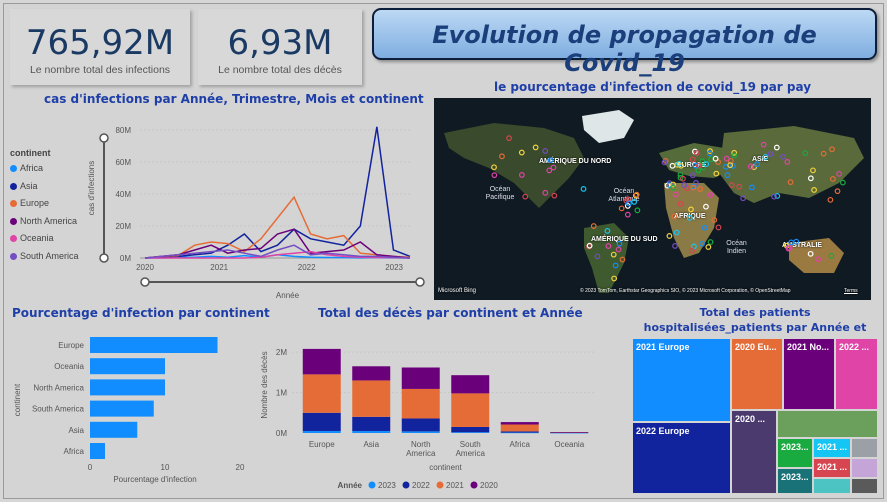 Image resolution: width=887 pixels, height=502 pixels. I want to click on y-axis-label: Nombre des décès, so click(264, 384).